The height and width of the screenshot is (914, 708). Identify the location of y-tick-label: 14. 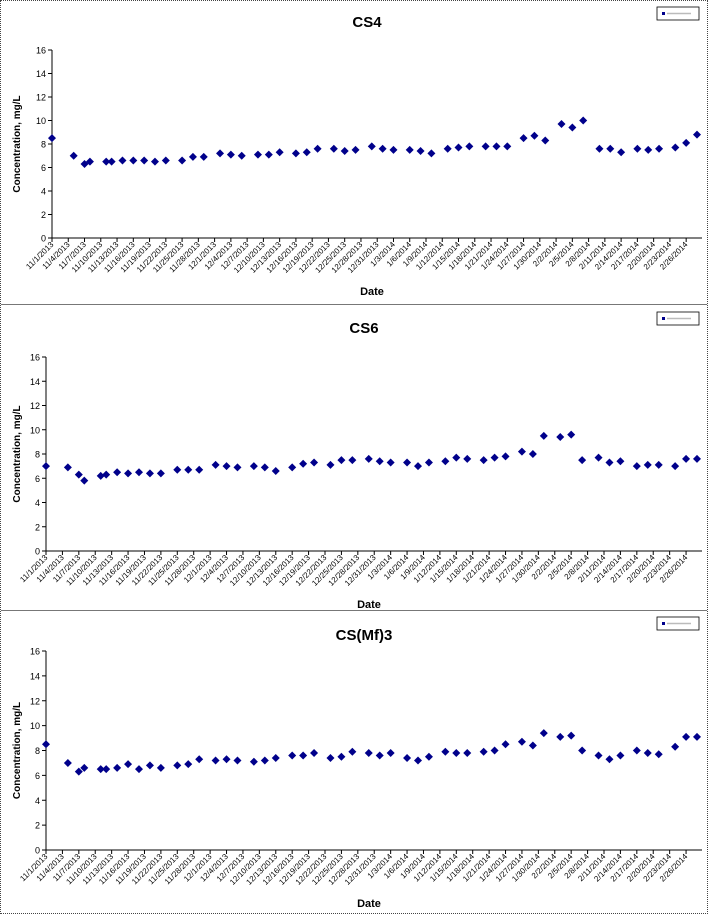
(41, 74).